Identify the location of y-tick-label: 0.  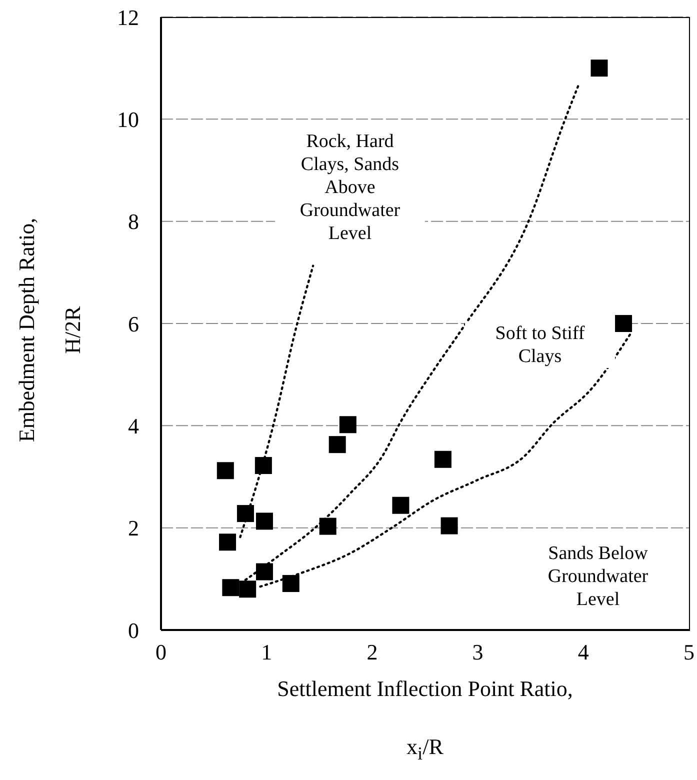
(133, 630).